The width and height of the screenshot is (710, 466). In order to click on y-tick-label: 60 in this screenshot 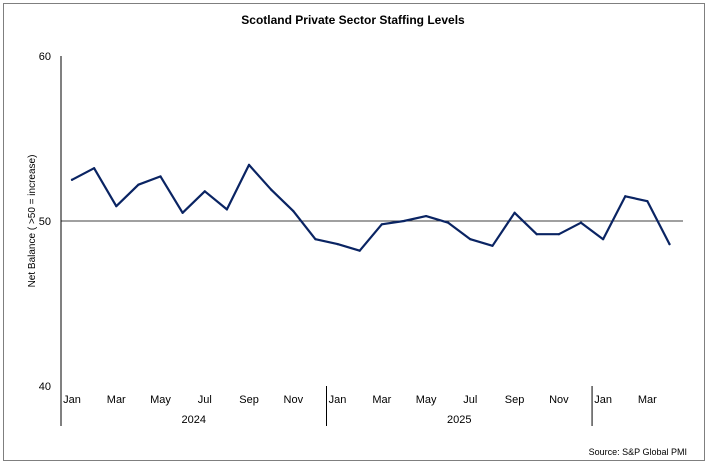, I will do `click(45, 57)`.